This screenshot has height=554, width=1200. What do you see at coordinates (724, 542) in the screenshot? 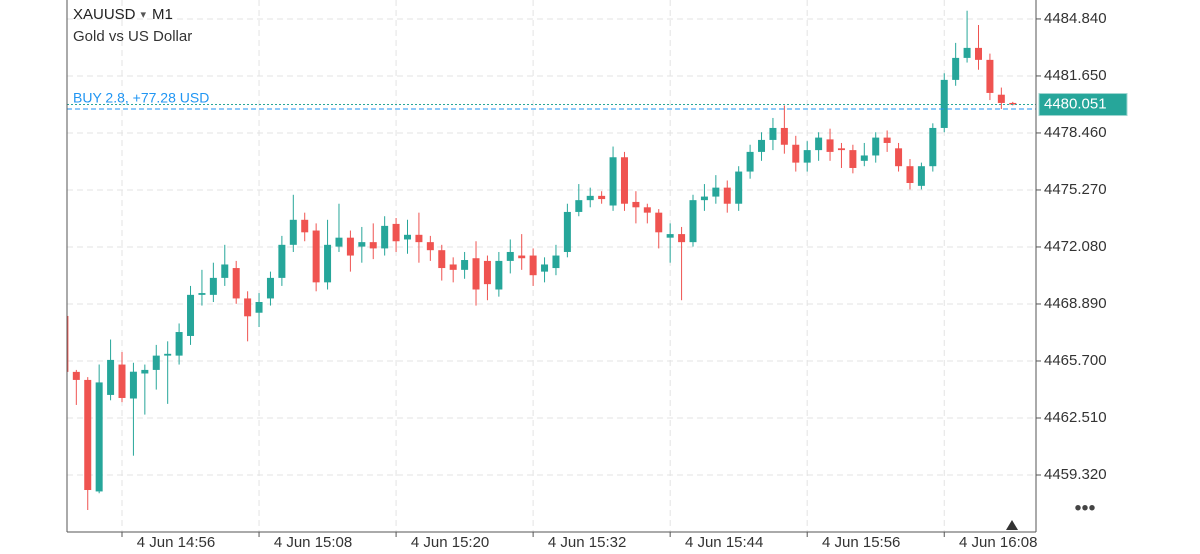
I see `x-tick-label: 4 Jun 15:44` at bounding box center [724, 542].